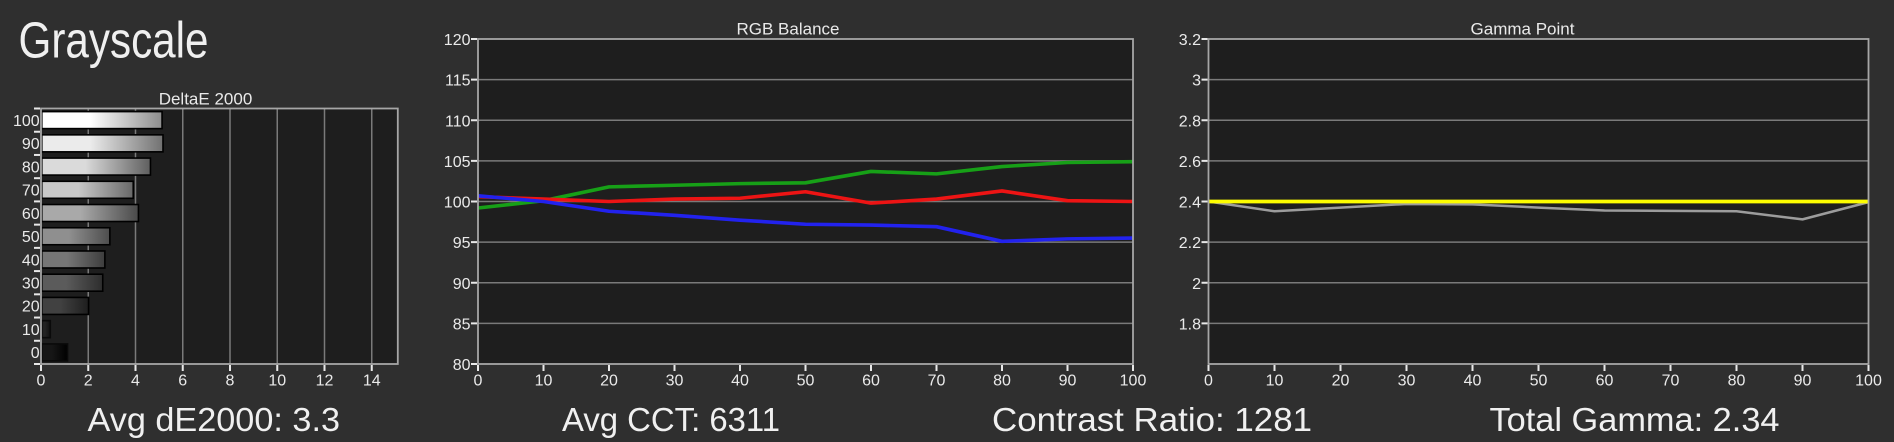  Describe the element at coordinates (114, 40) in the screenshot. I see `svg-text: Grayscale` at that location.